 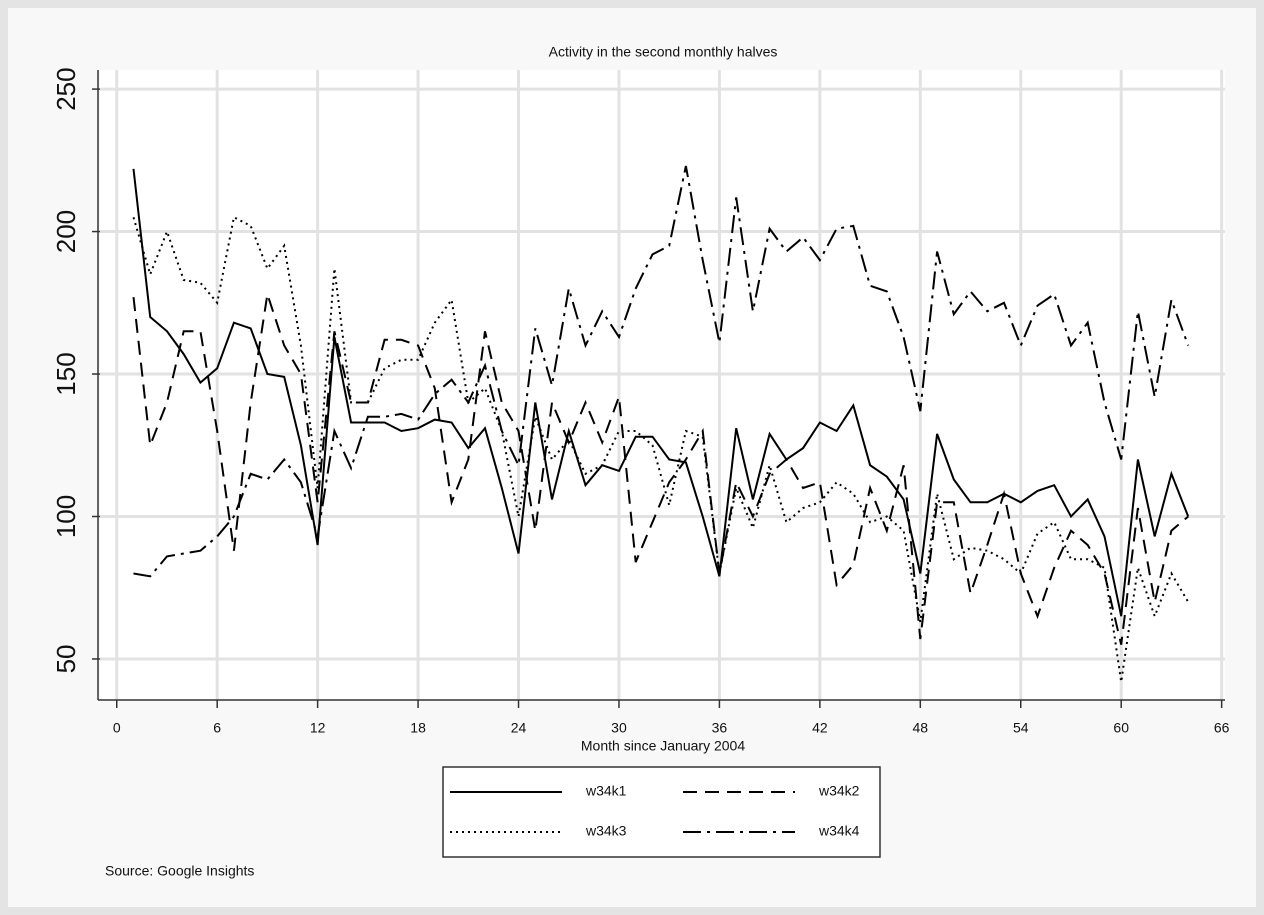 What do you see at coordinates (720, 728) in the screenshot?
I see `x-tick-label: 36` at bounding box center [720, 728].